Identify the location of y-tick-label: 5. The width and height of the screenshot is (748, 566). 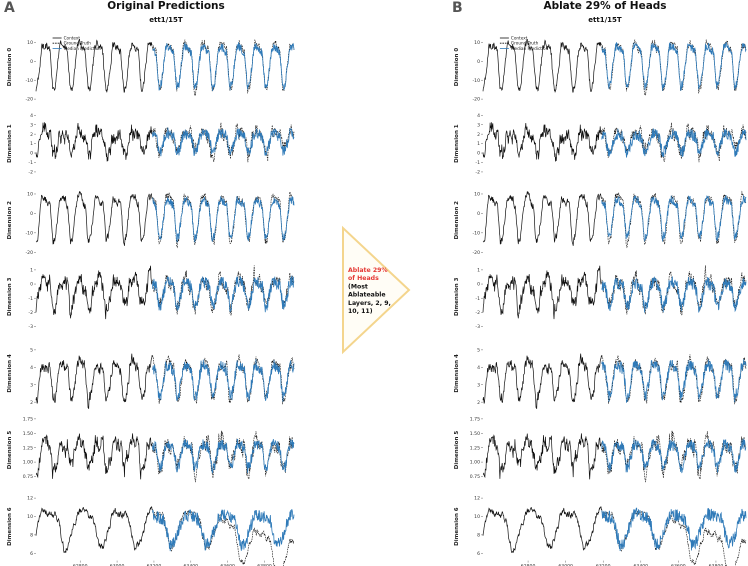
(478, 350).